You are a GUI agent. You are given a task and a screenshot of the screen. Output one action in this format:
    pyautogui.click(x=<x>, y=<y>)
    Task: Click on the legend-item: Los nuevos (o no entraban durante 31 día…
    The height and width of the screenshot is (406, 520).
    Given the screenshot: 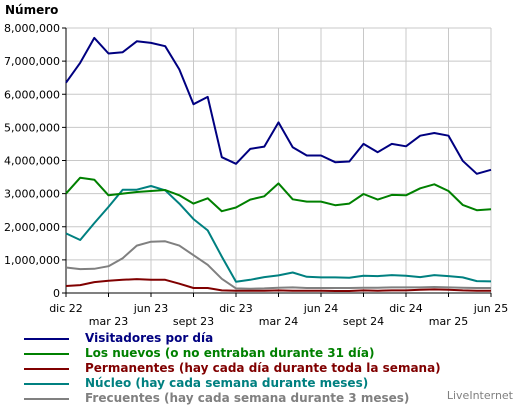 What is the action you would take?
    pyautogui.click(x=232, y=353)
    